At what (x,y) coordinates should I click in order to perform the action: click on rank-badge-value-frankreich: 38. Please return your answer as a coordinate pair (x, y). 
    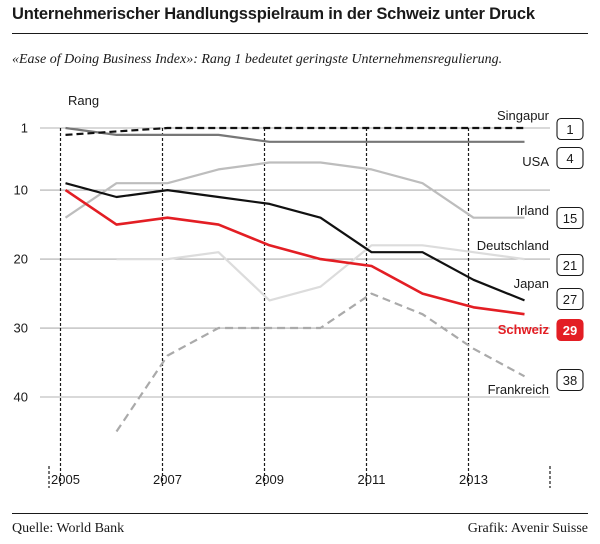
    Looking at the image, I should click on (570, 380).